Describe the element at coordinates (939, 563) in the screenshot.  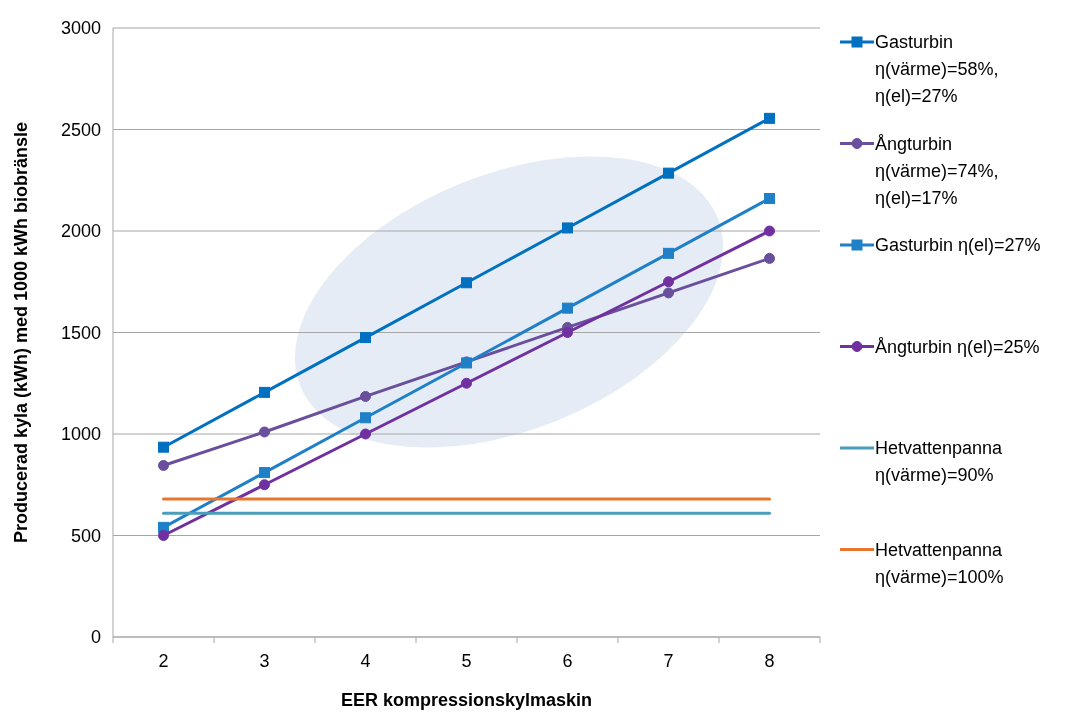
I see `legend-label: Hetvattenpanna η(värme)=100%` at that location.